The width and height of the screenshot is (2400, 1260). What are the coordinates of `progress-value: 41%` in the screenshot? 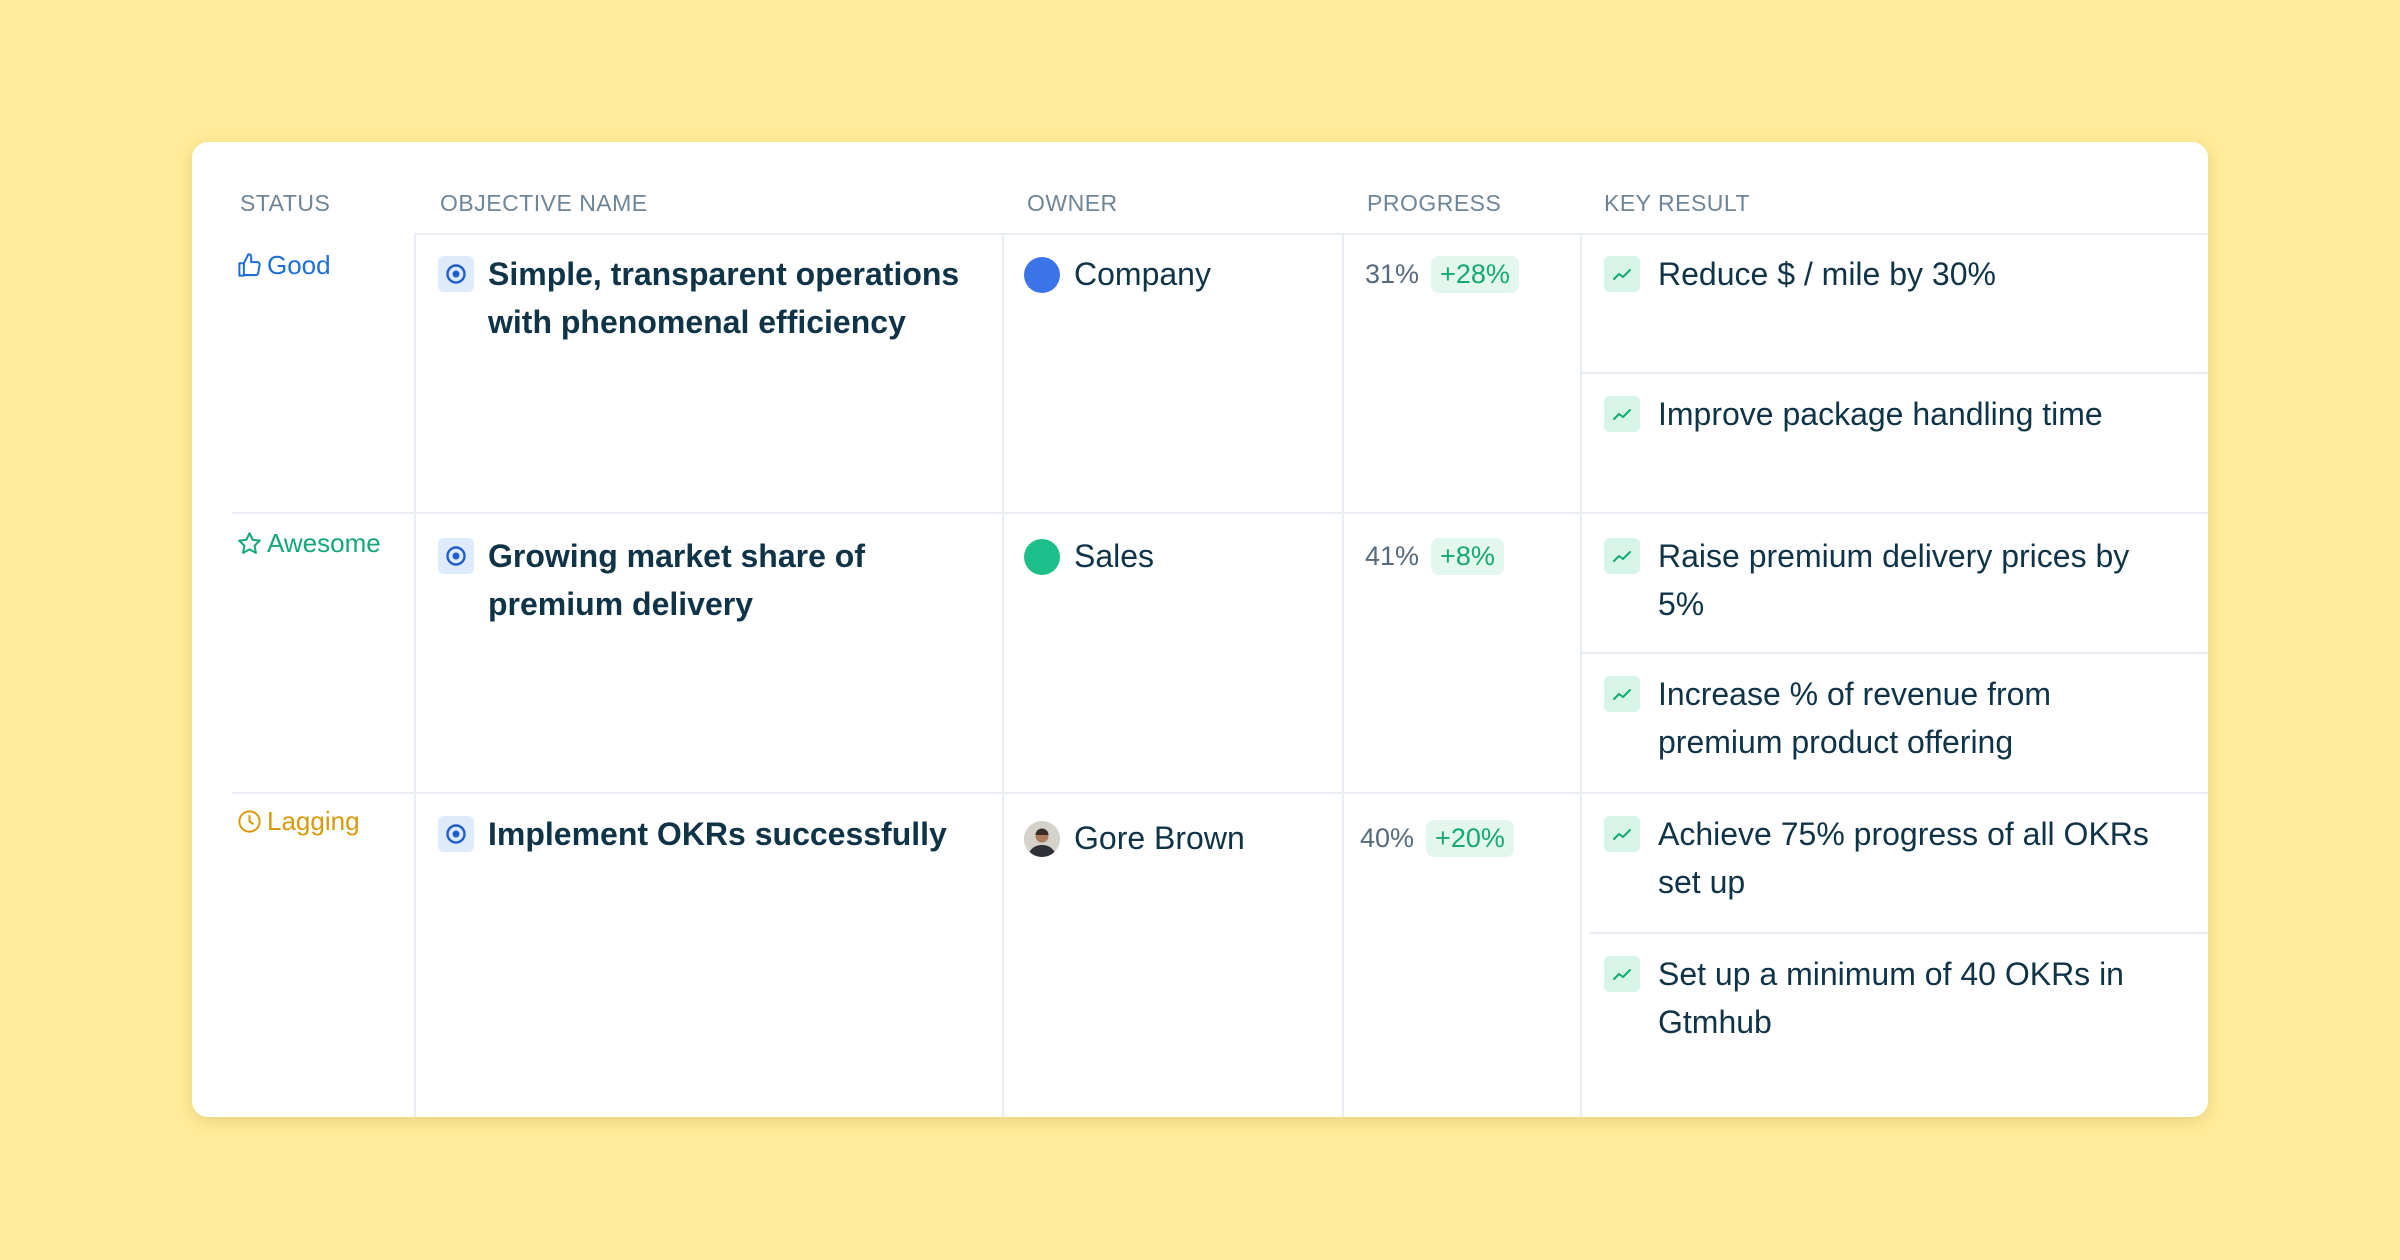 It's located at (1392, 556).